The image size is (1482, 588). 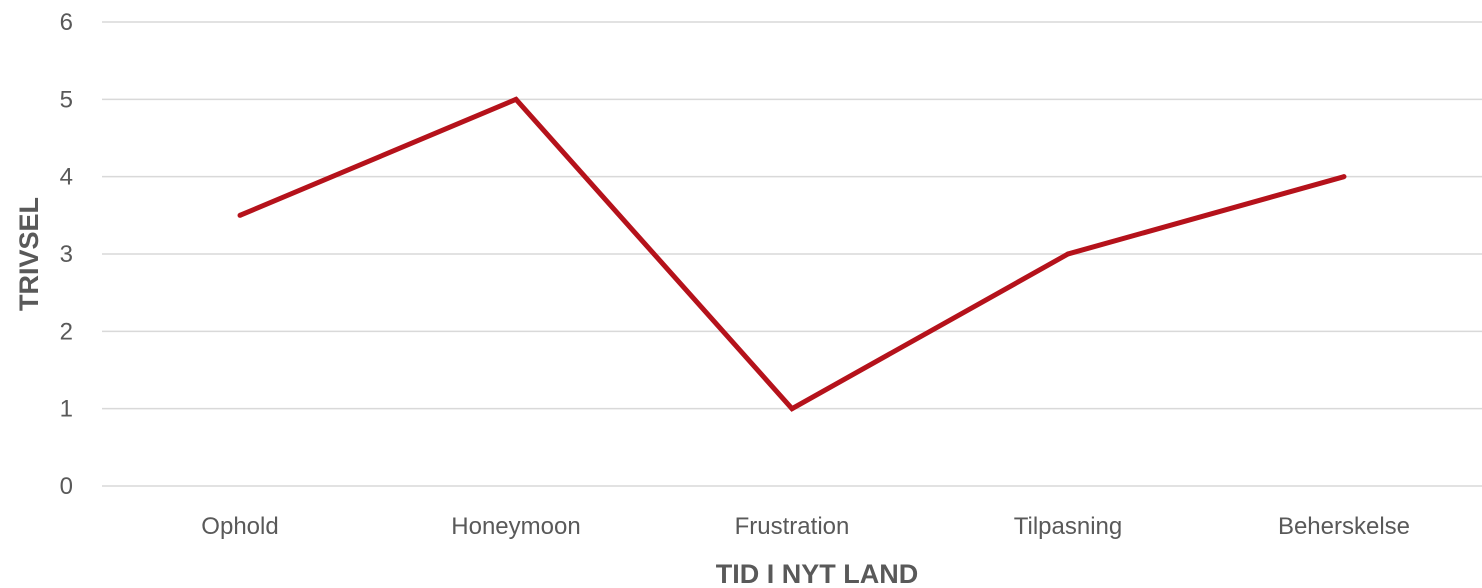 I want to click on x-tick-label: Beherskelse, so click(x=1344, y=526).